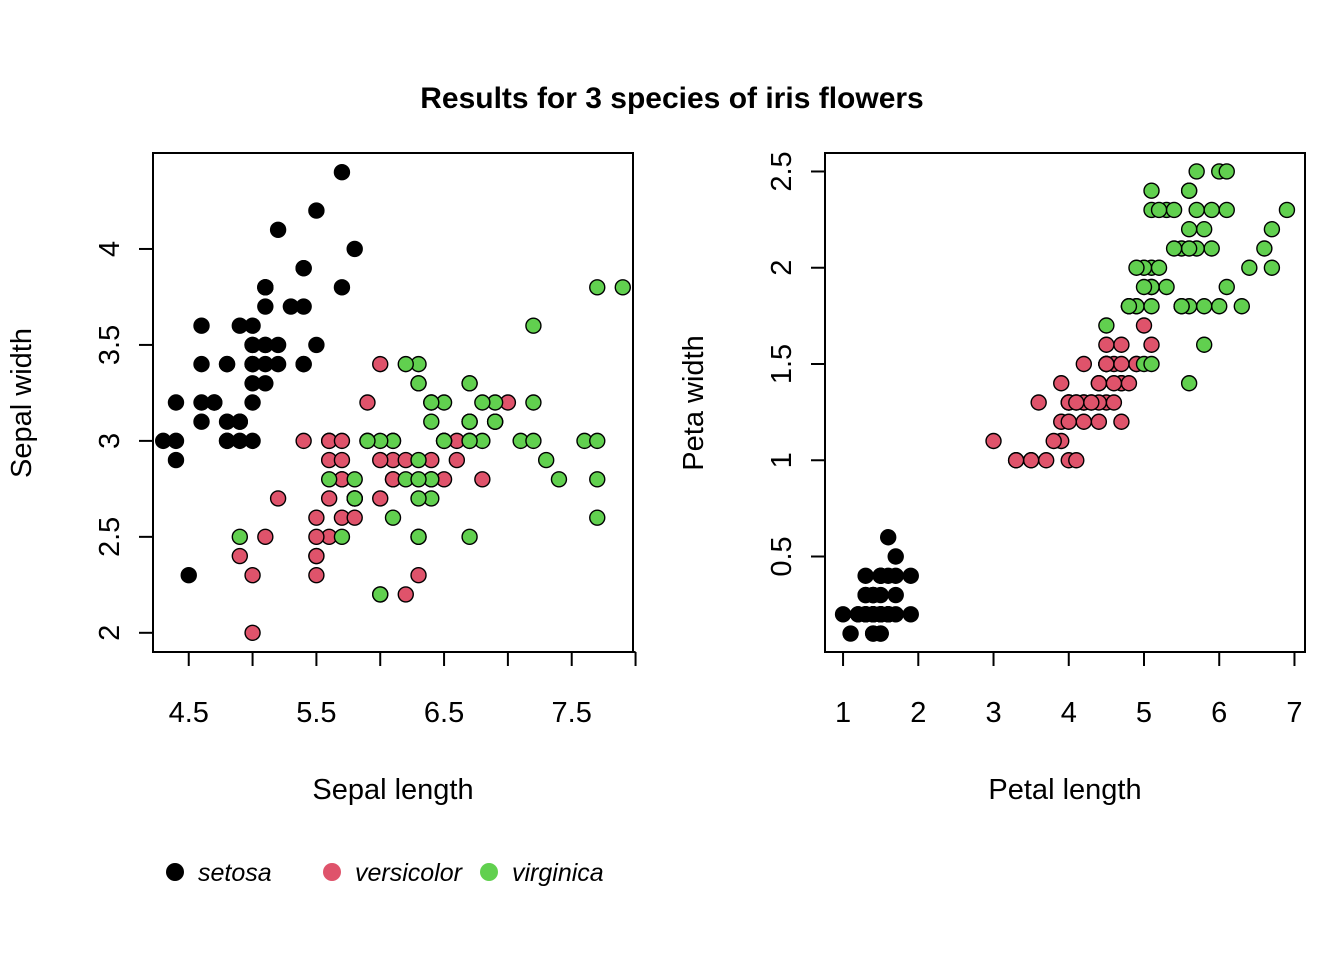 The width and height of the screenshot is (1344, 960). I want to click on x-axis-label: Petal length, so click(1064, 790).